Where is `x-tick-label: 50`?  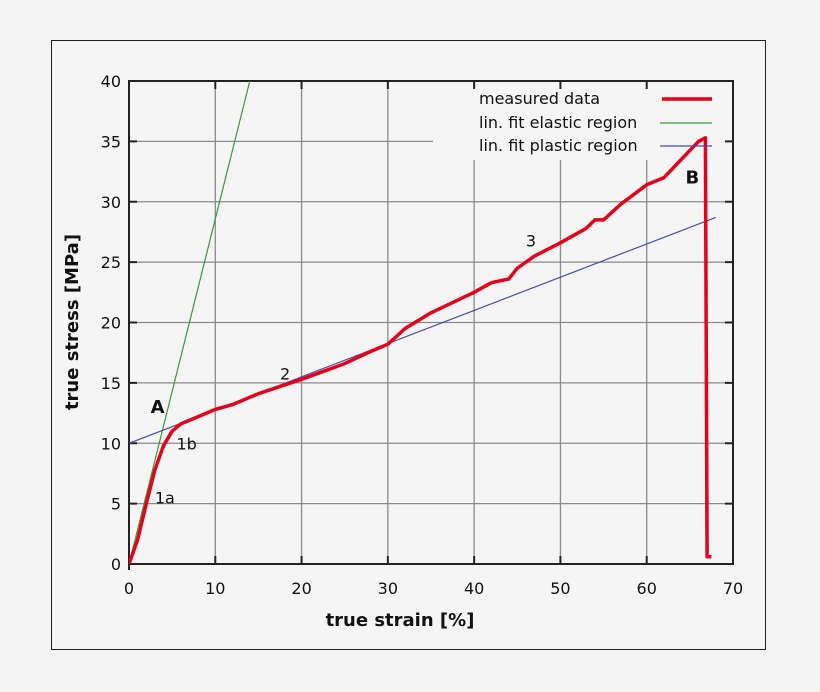
x-tick-label: 50 is located at coordinates (560, 588).